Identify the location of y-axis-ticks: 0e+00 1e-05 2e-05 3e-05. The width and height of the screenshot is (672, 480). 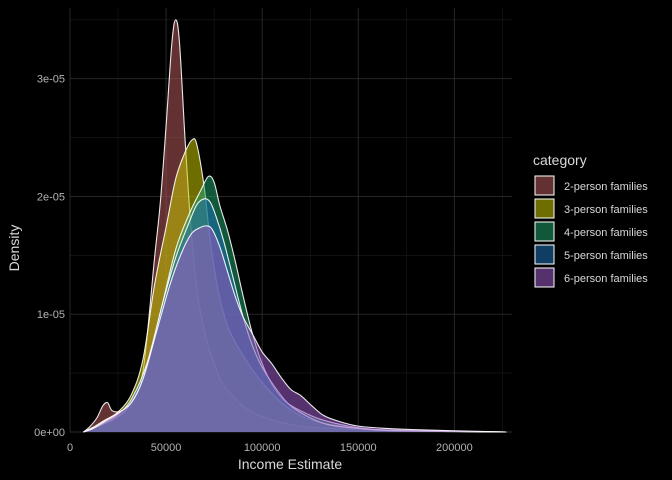
(49, 256).